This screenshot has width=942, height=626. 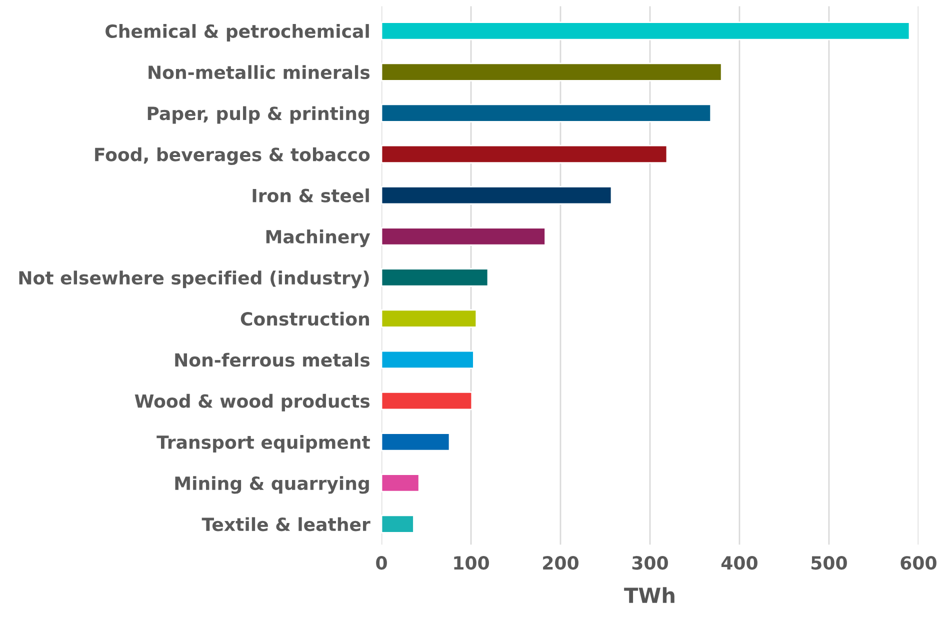 I want to click on x-tick-label: 500, so click(x=829, y=563).